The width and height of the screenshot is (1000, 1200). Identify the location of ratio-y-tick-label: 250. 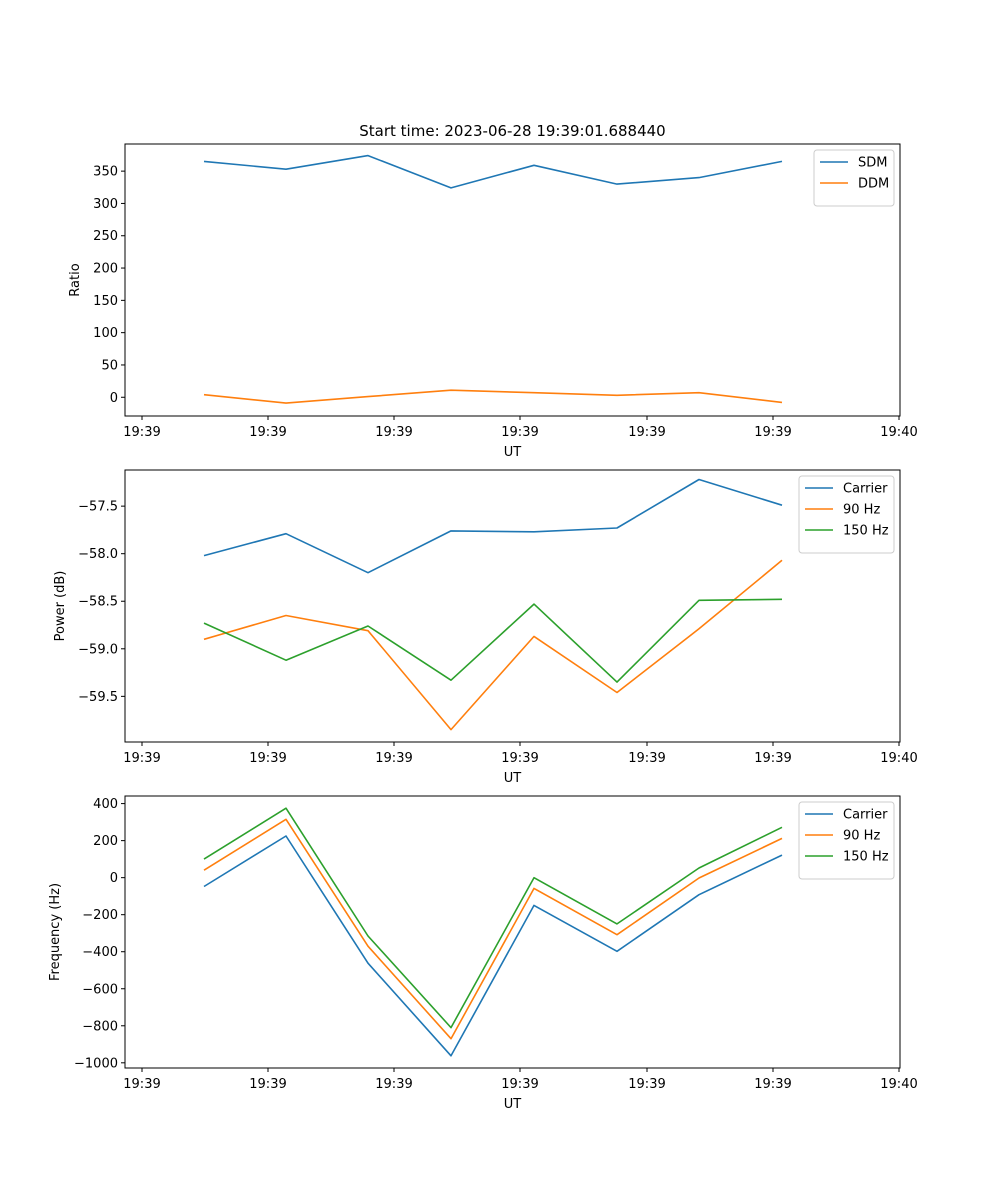
(105, 236).